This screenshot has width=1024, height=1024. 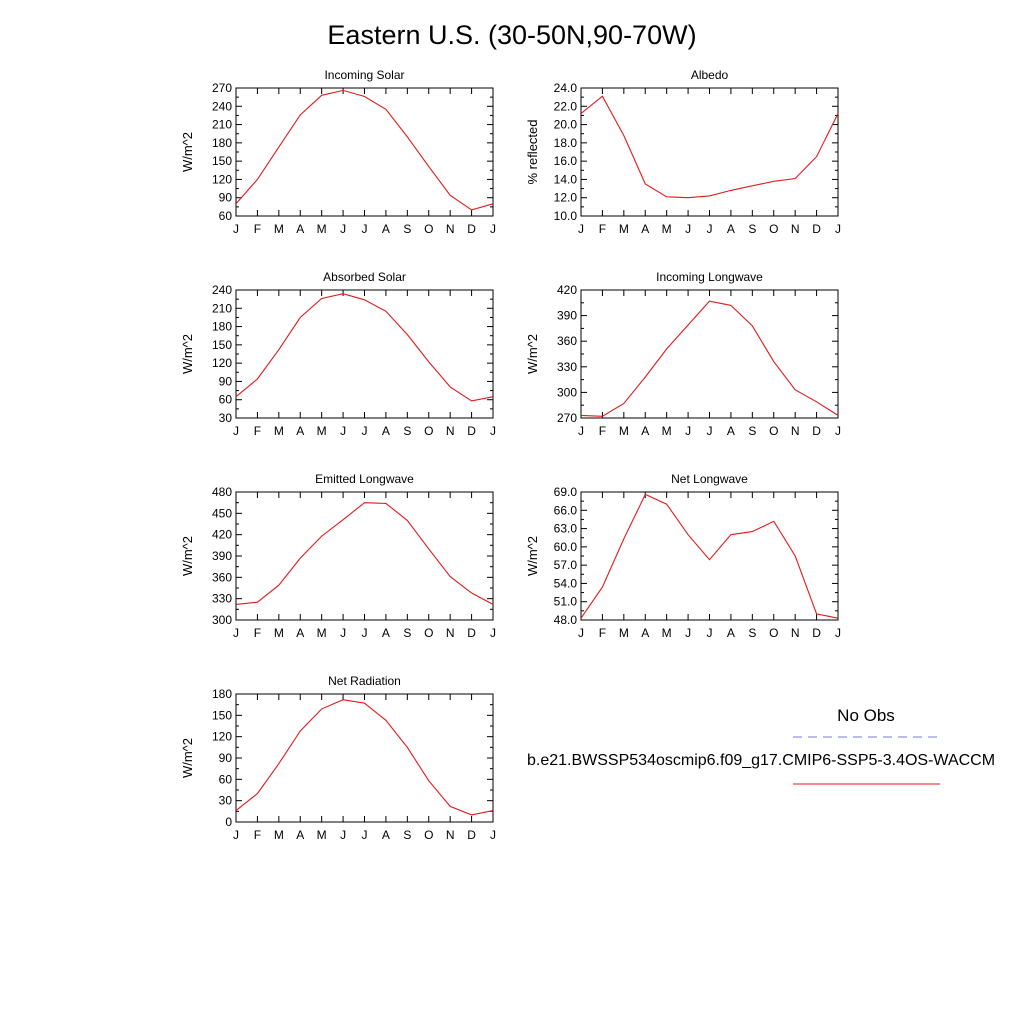 I want to click on y-tick-label: 90, so click(x=226, y=198).